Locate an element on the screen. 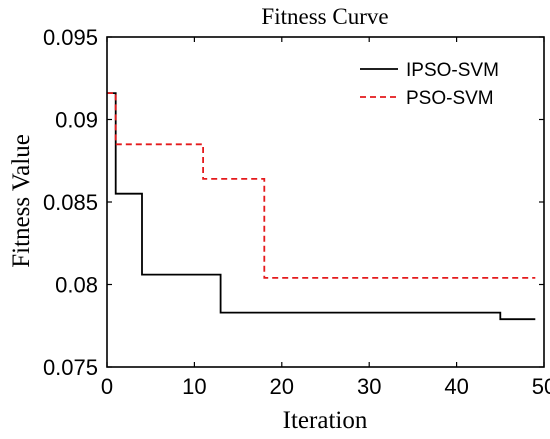  chart-title: Fitness Curve is located at coordinates (324, 16).